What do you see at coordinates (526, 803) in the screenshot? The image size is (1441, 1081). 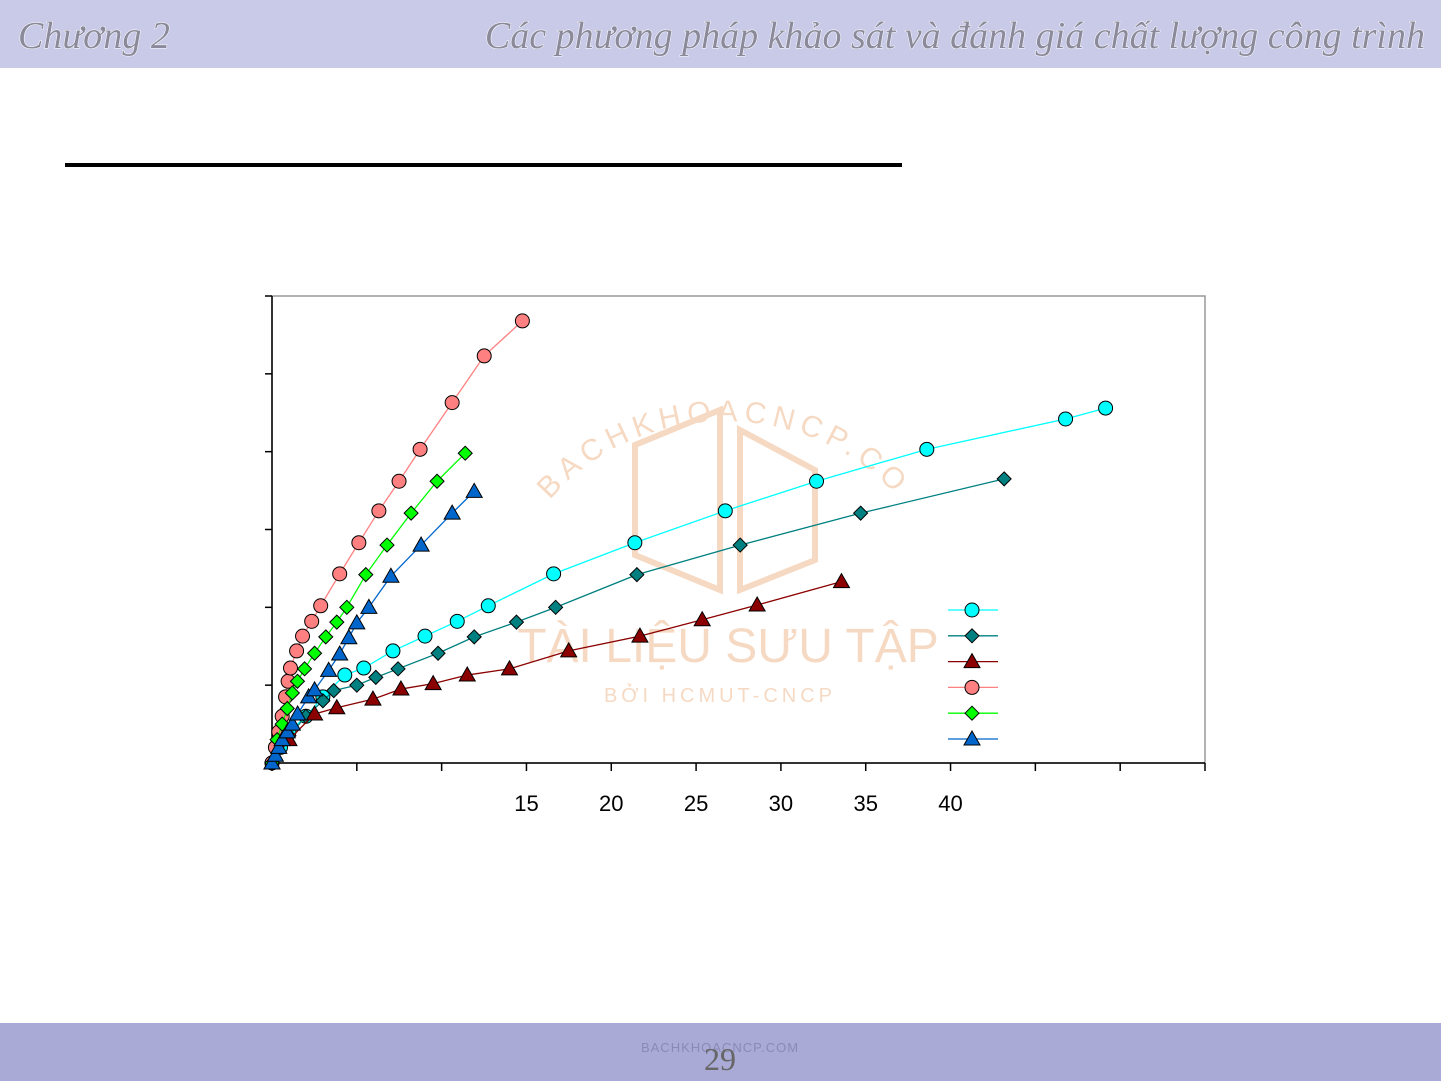 I see `x-tick-label: 15` at bounding box center [526, 803].